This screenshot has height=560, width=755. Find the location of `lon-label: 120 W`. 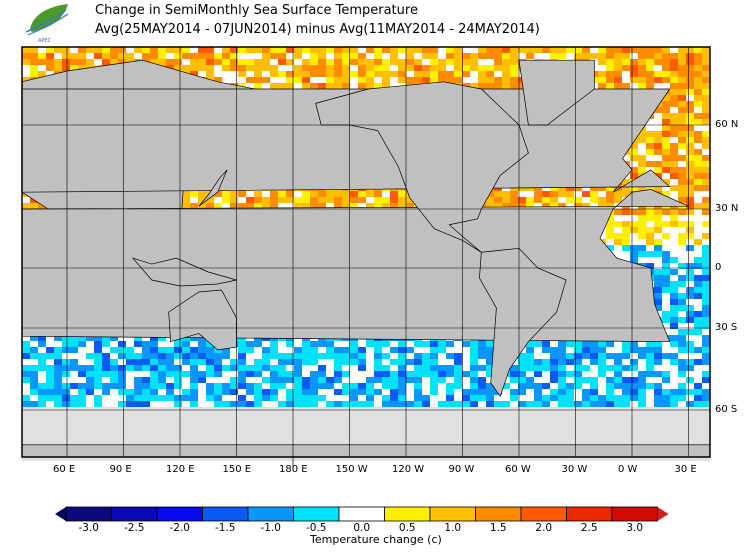

lon-label: 120 W is located at coordinates (408, 469).